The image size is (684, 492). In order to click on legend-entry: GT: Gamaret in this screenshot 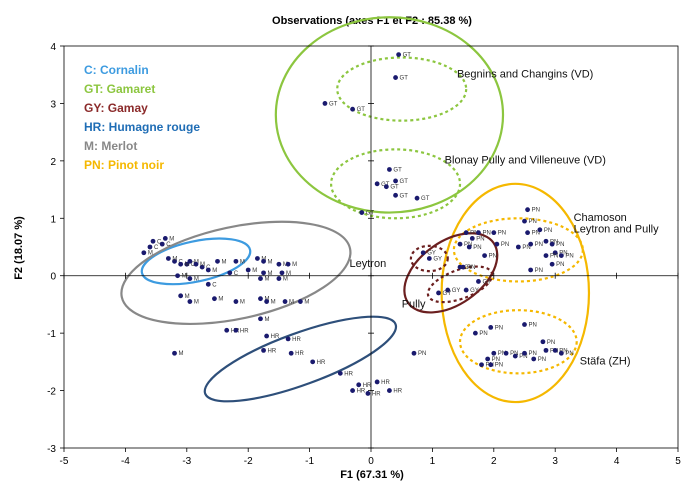, I will do `click(119, 89)`.